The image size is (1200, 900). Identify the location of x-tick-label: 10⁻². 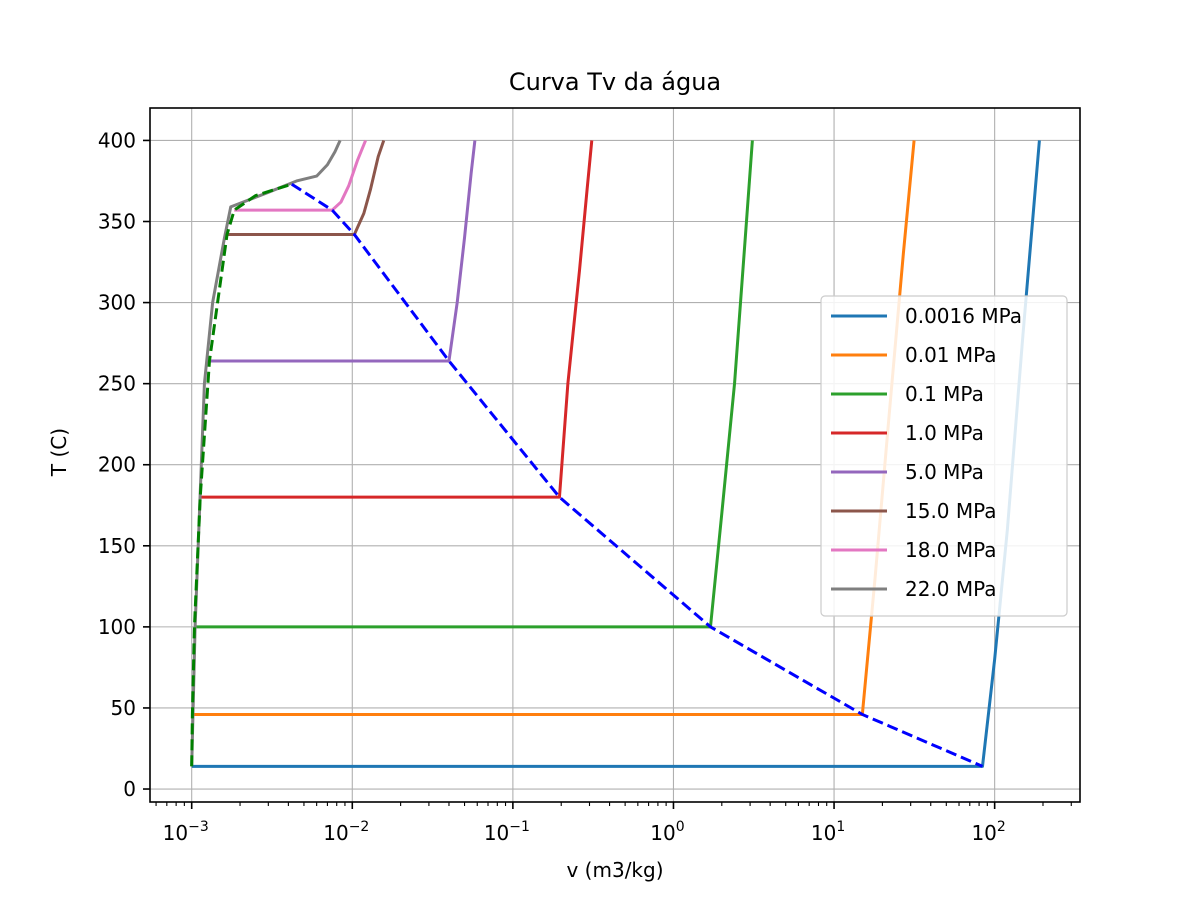
(346, 832).